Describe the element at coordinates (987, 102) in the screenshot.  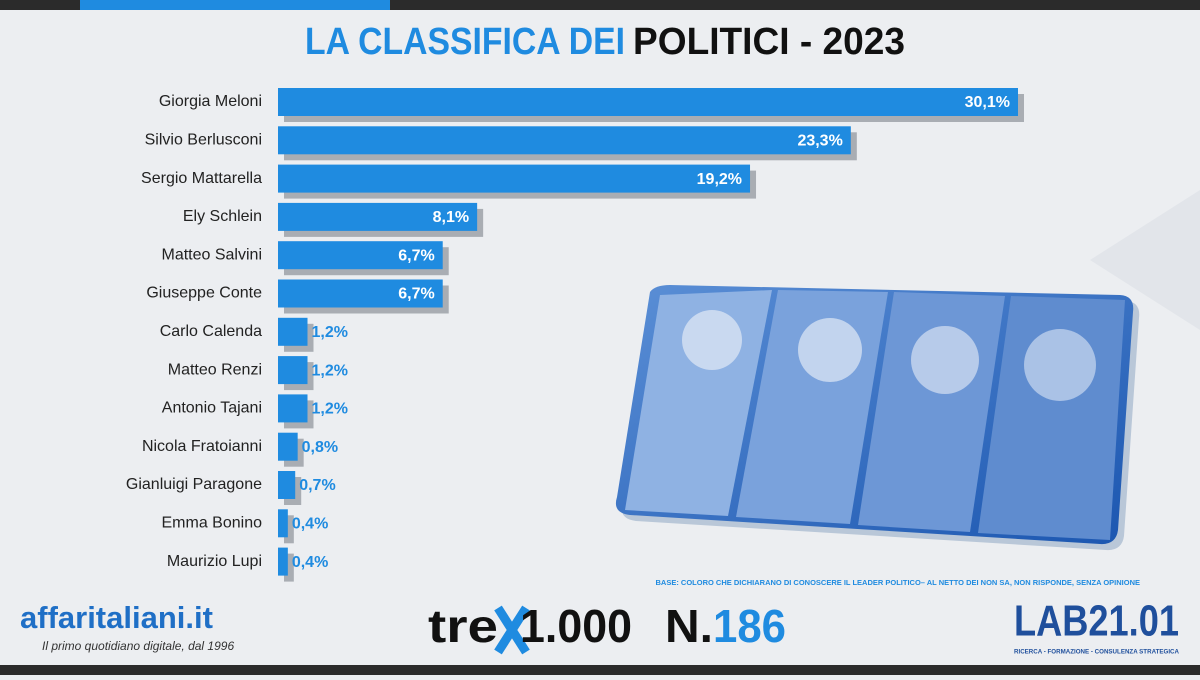
I see `value-label: 30,1%` at that location.